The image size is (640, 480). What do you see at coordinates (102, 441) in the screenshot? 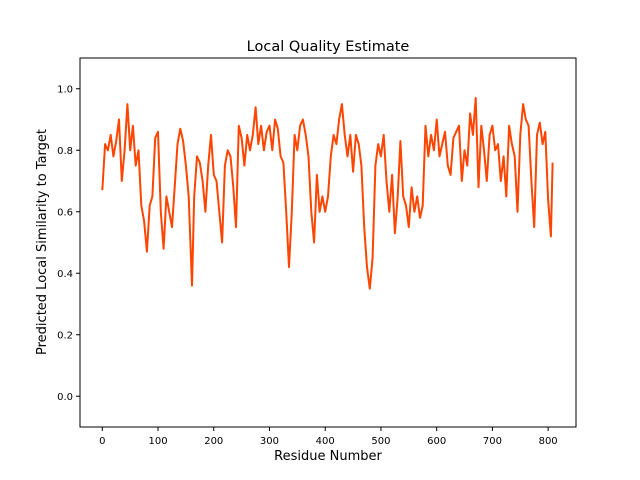
I see `x-tick-label: 0` at bounding box center [102, 441].